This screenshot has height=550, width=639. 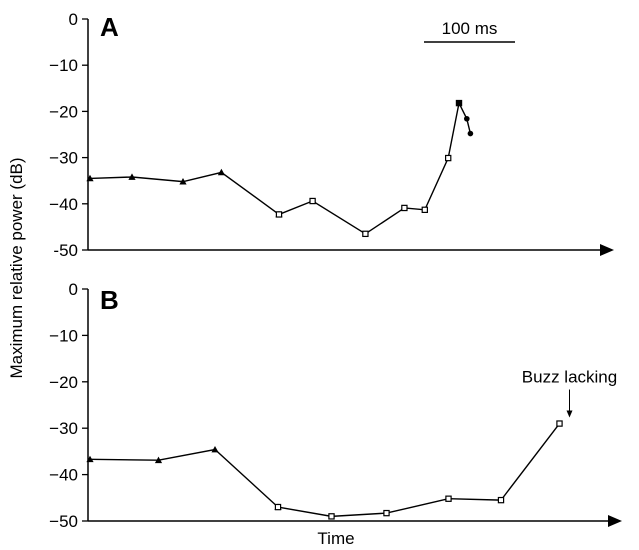 What do you see at coordinates (569, 414) in the screenshot?
I see `annotation-arrowhead` at bounding box center [569, 414].